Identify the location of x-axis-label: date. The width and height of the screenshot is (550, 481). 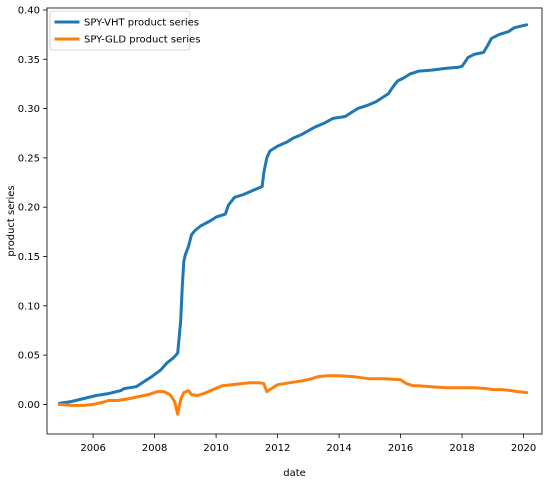
(294, 473).